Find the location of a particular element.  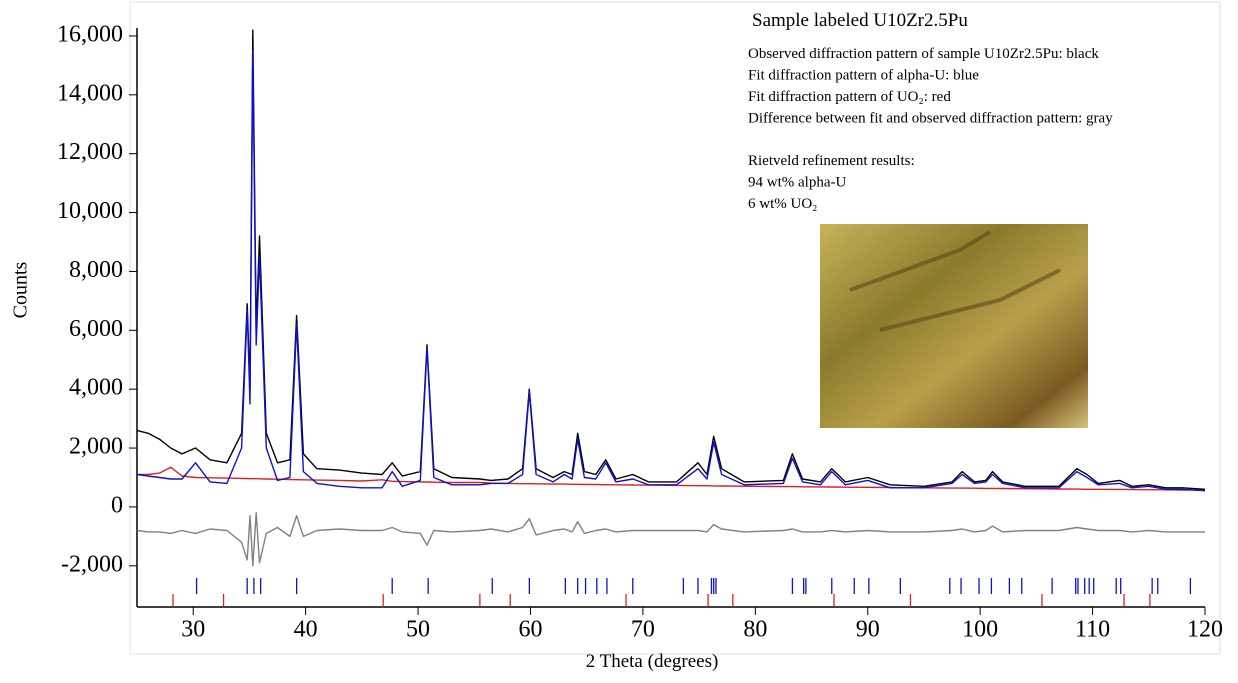

x-tick-label: 50 is located at coordinates (418, 630).